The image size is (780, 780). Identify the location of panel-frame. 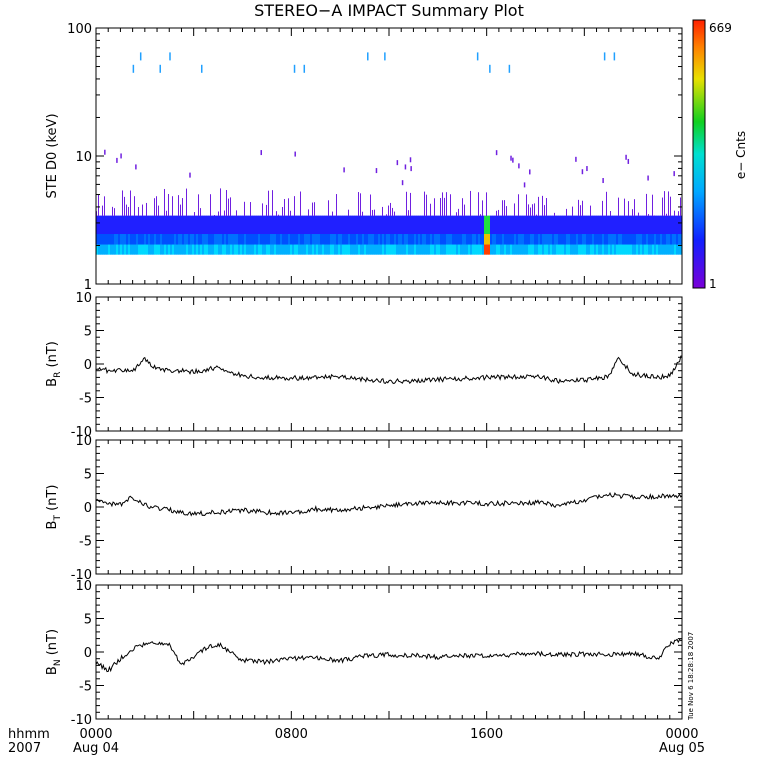
(389, 652).